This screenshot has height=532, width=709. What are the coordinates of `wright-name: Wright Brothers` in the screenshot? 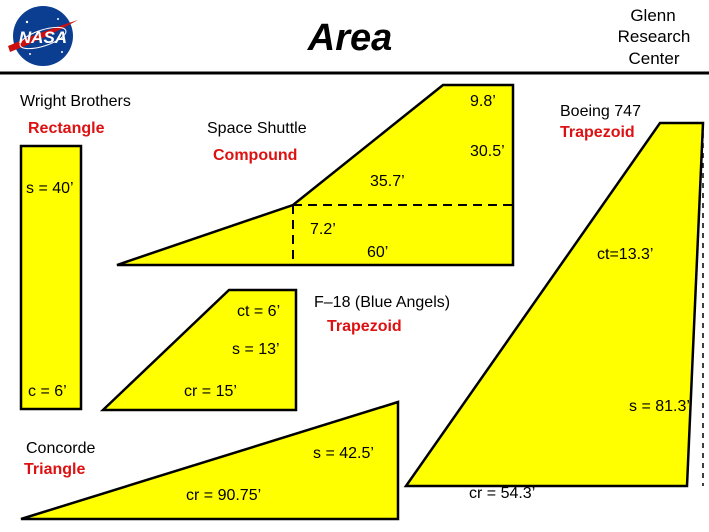 It's located at (75, 101).